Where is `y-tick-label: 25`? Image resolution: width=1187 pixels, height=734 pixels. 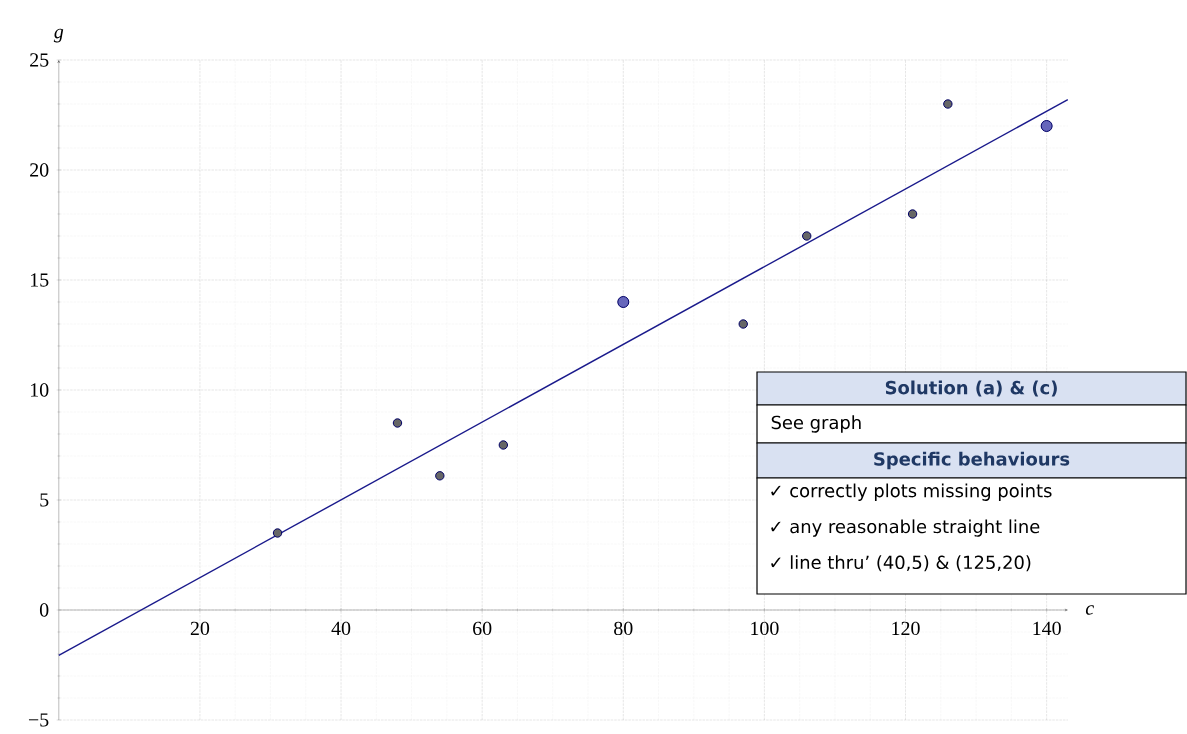 y-tick-label: 25 is located at coordinates (39, 60).